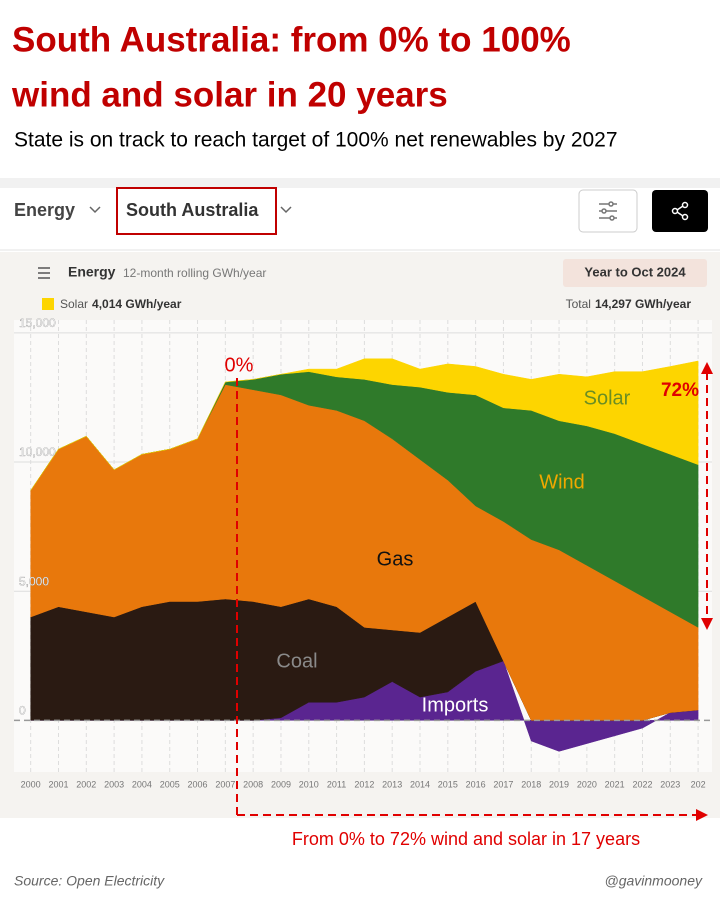  Describe the element at coordinates (37, 323) in the screenshot. I see `y-tick-label: 15,000` at that location.